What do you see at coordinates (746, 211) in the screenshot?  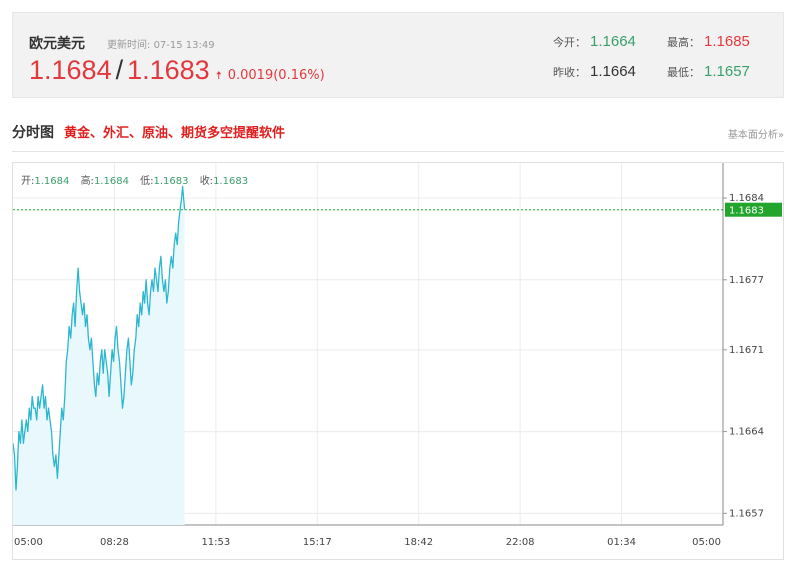 I see `current-price-label: 1.1683` at bounding box center [746, 211].